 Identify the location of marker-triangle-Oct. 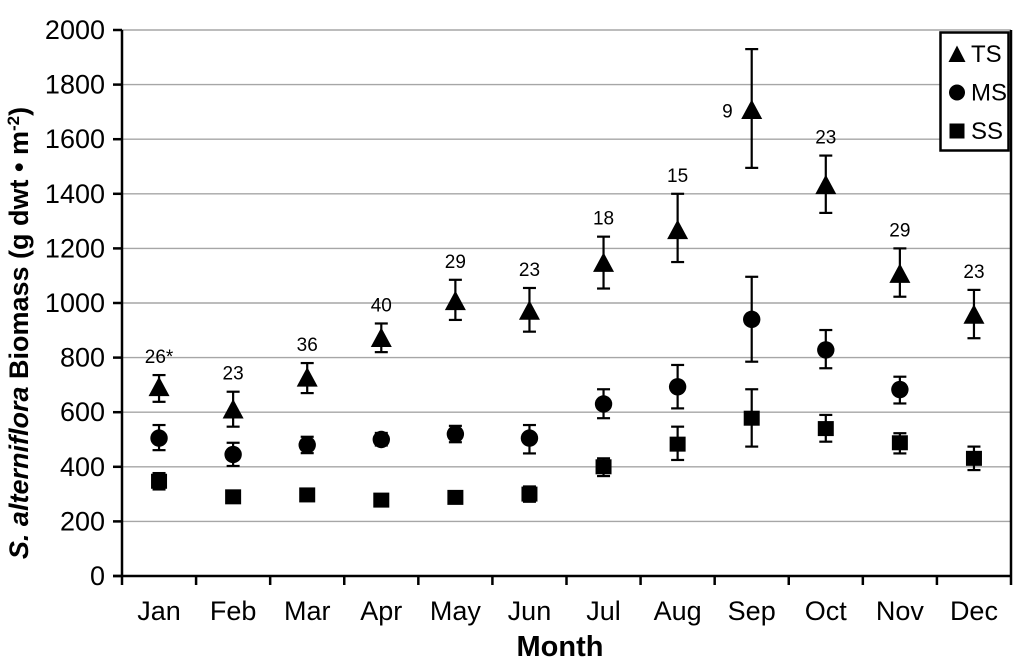
(826, 184).